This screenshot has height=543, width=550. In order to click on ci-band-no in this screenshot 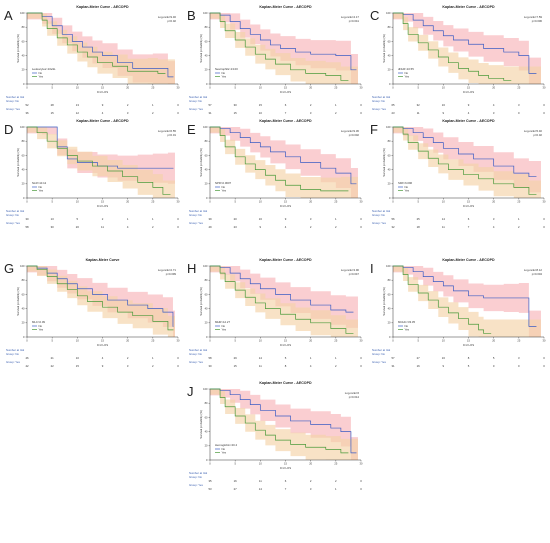, I will do `click(467, 301)`.